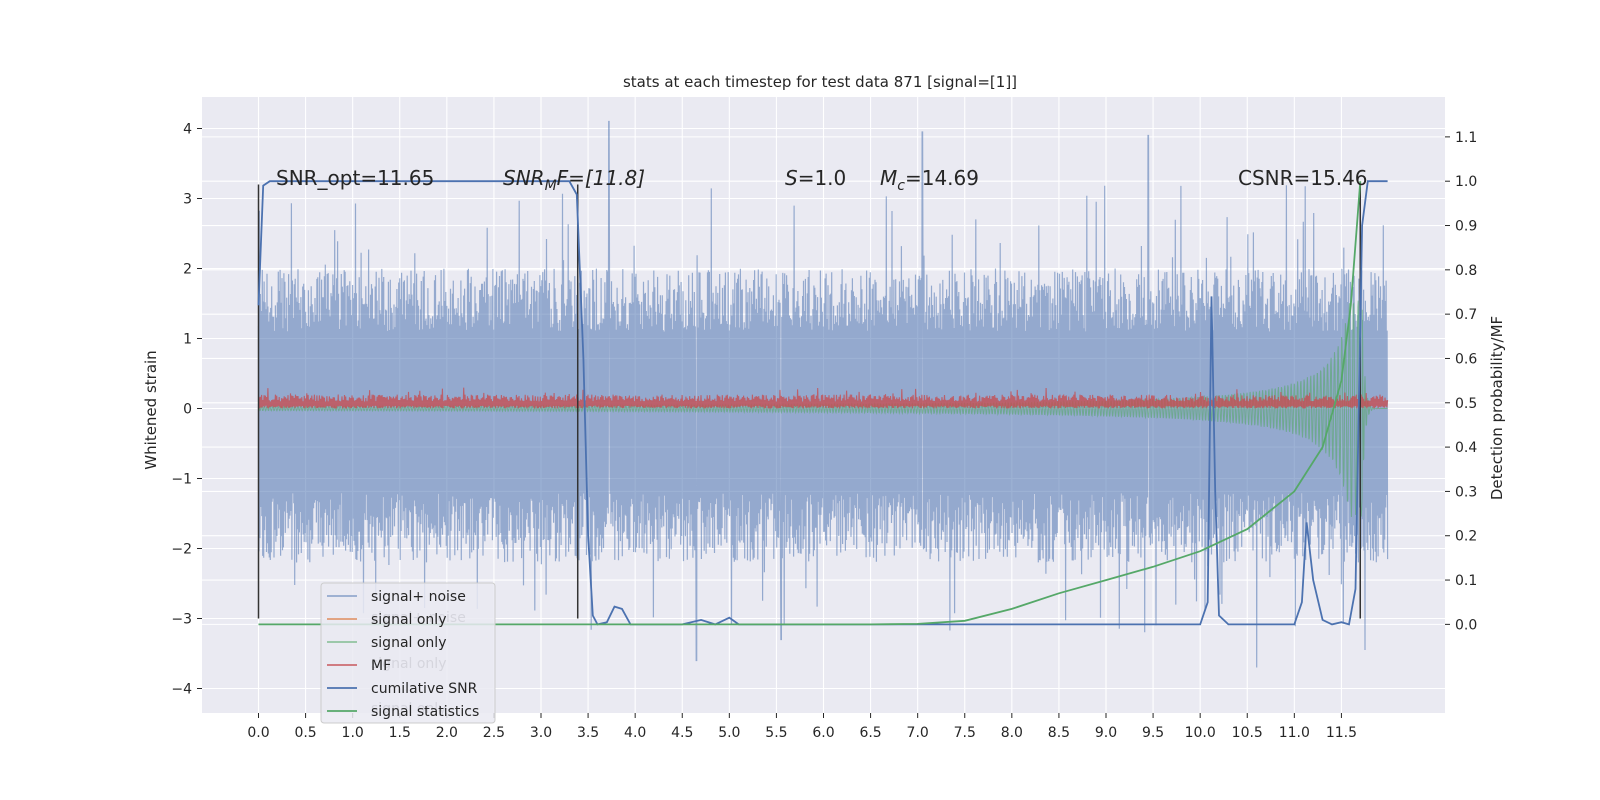 This screenshot has height=800, width=1600. Describe the element at coordinates (1303, 178) in the screenshot. I see `annotation-csnr: CSNR=15.46` at that location.